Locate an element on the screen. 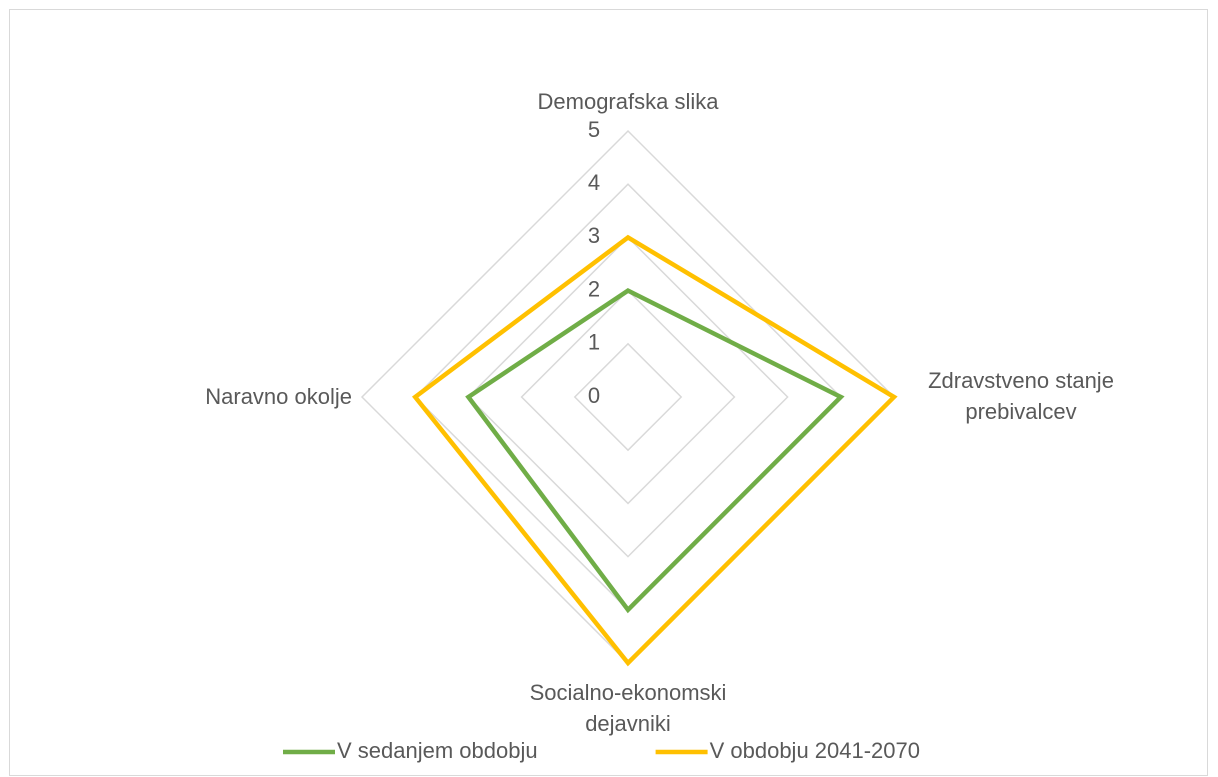 The width and height of the screenshot is (1218, 777). y-tick-label: 1 is located at coordinates (594, 342).